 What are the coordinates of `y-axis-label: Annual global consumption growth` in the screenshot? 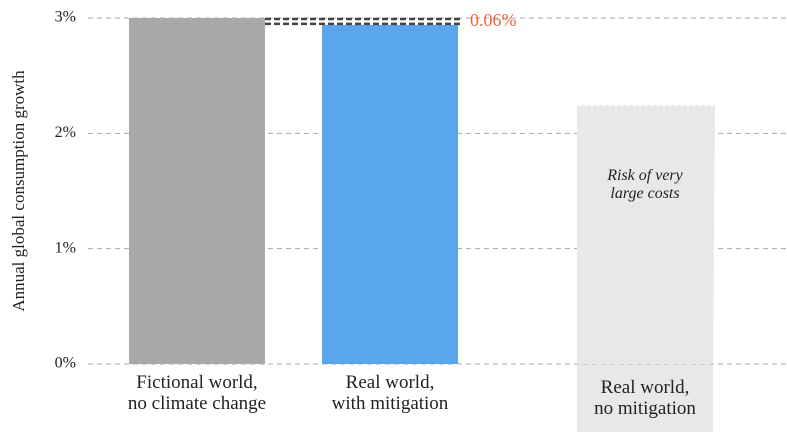 It's located at (18, 191).